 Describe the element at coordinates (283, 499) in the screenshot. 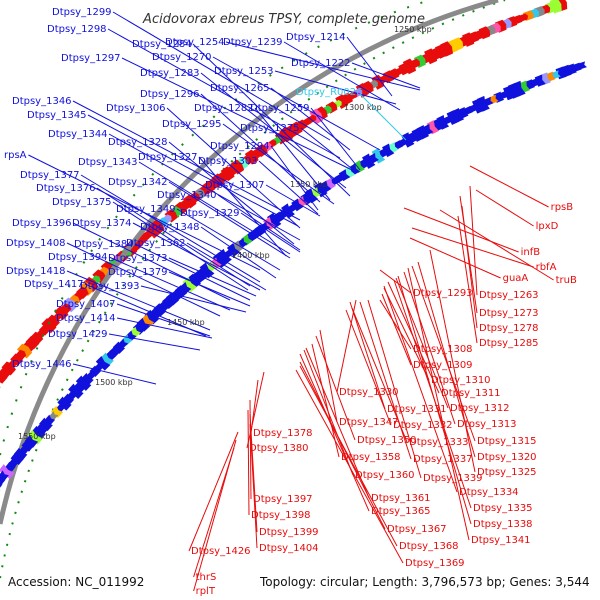

I see `reverse-gene-label: Dtpsy_1397` at that location.